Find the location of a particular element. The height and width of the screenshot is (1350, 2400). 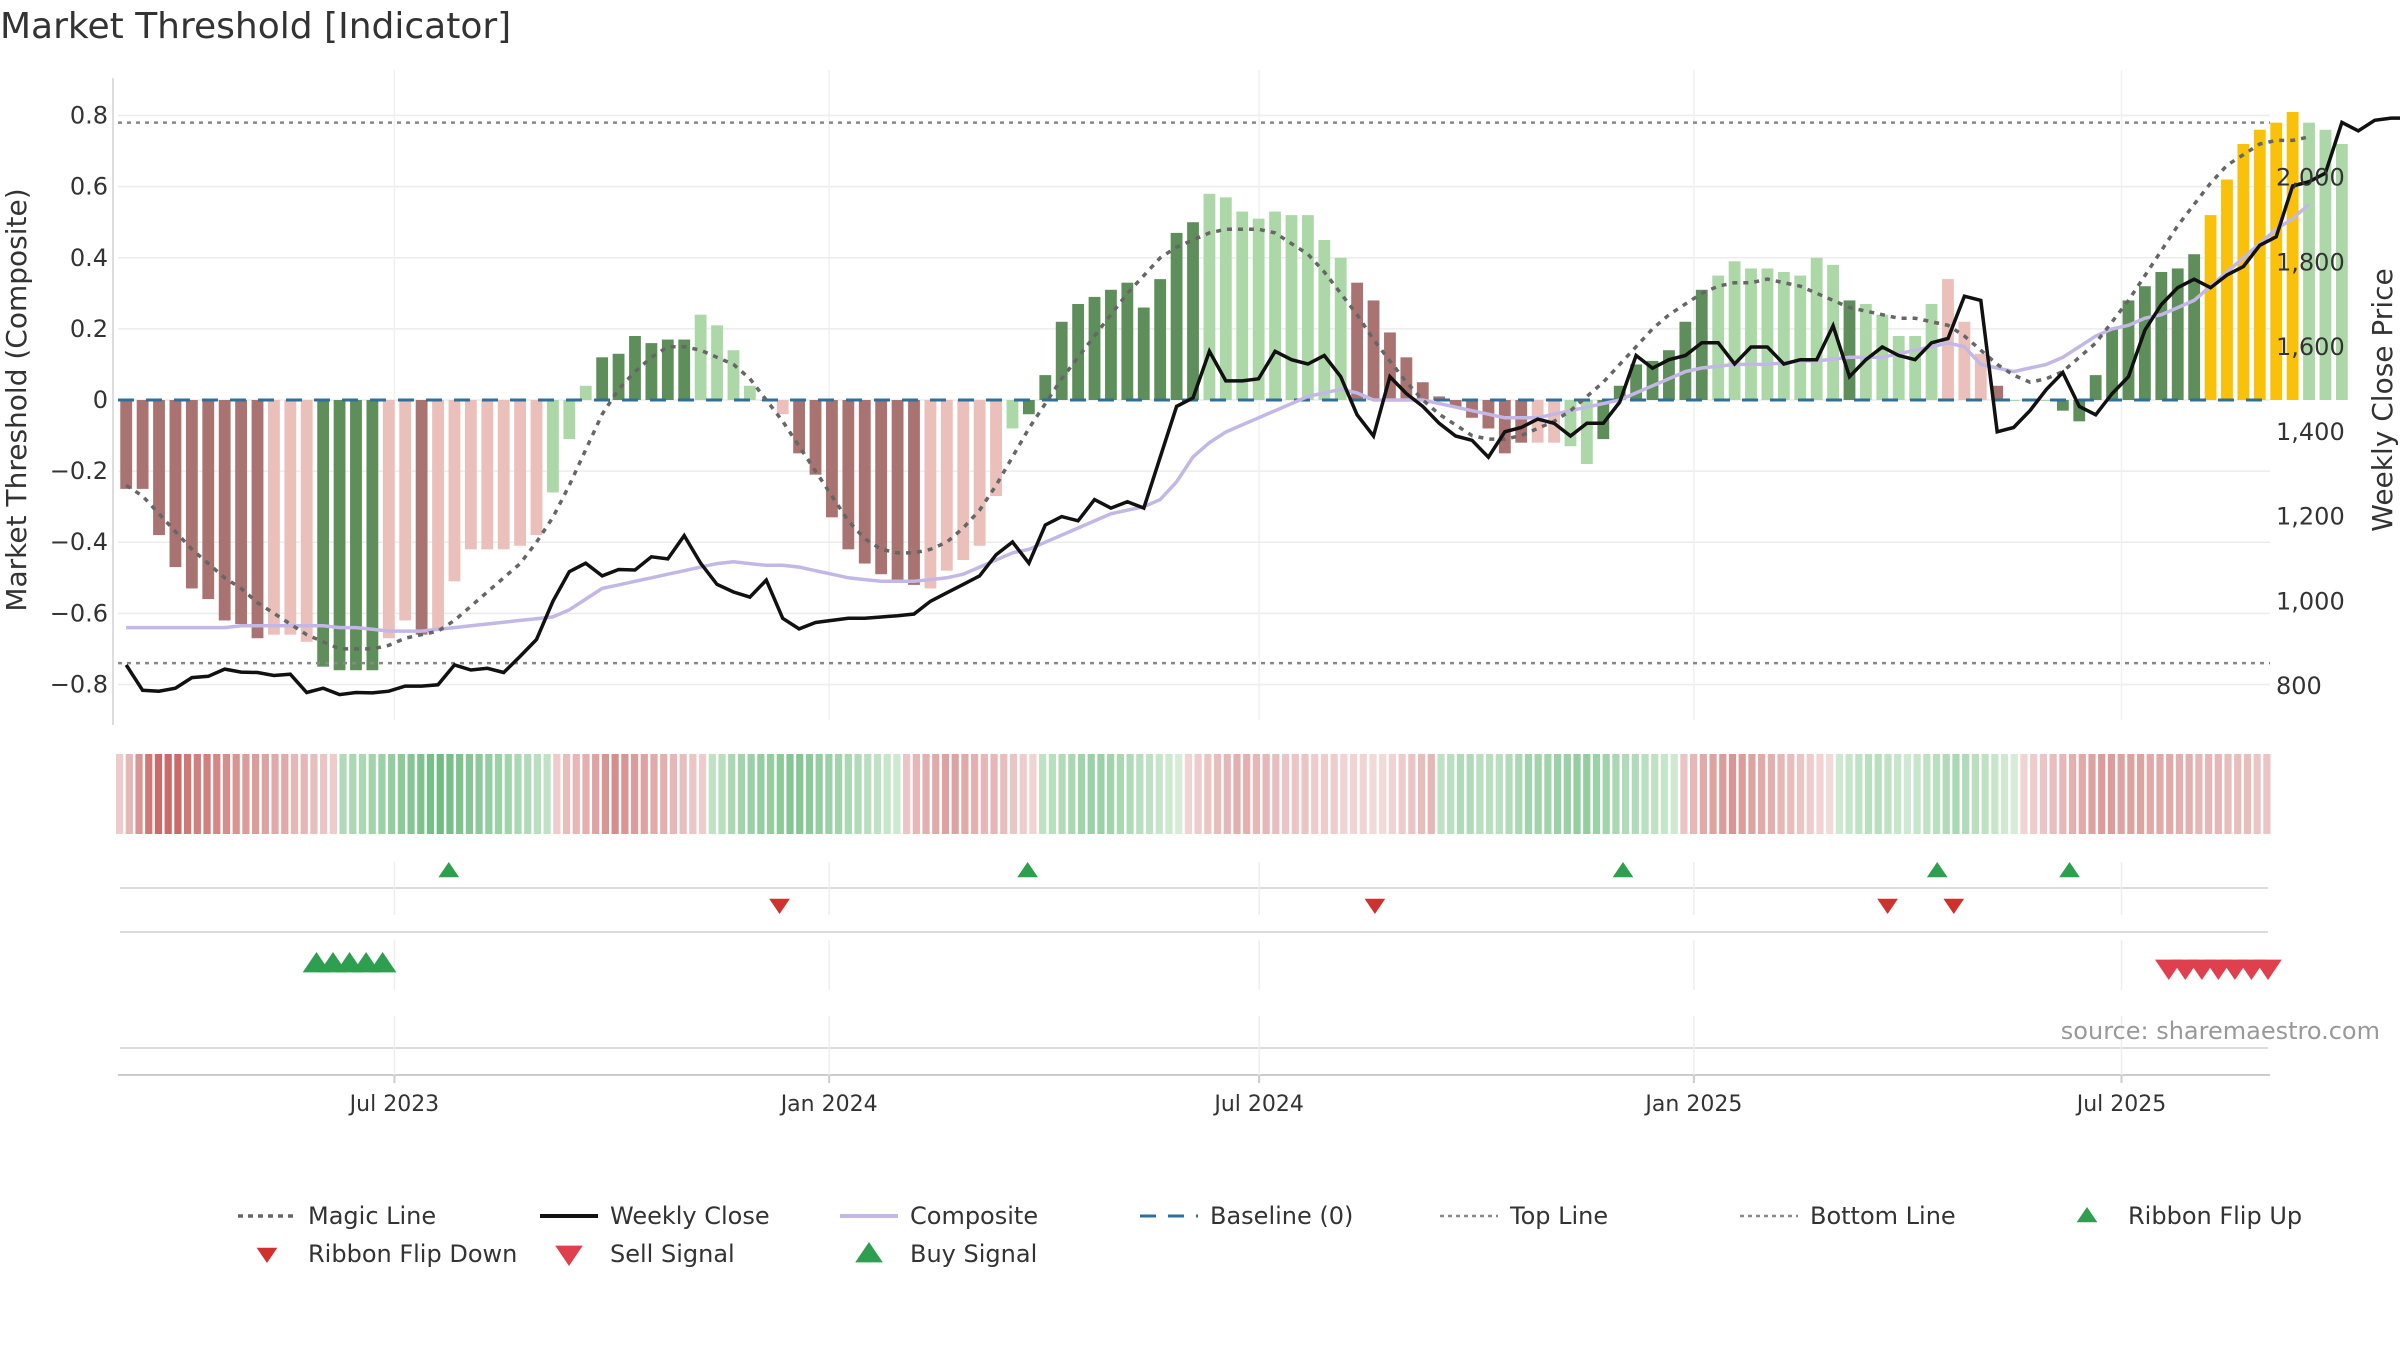

legend-item: Ribbon Flip Up is located at coordinates (2189, 1216).